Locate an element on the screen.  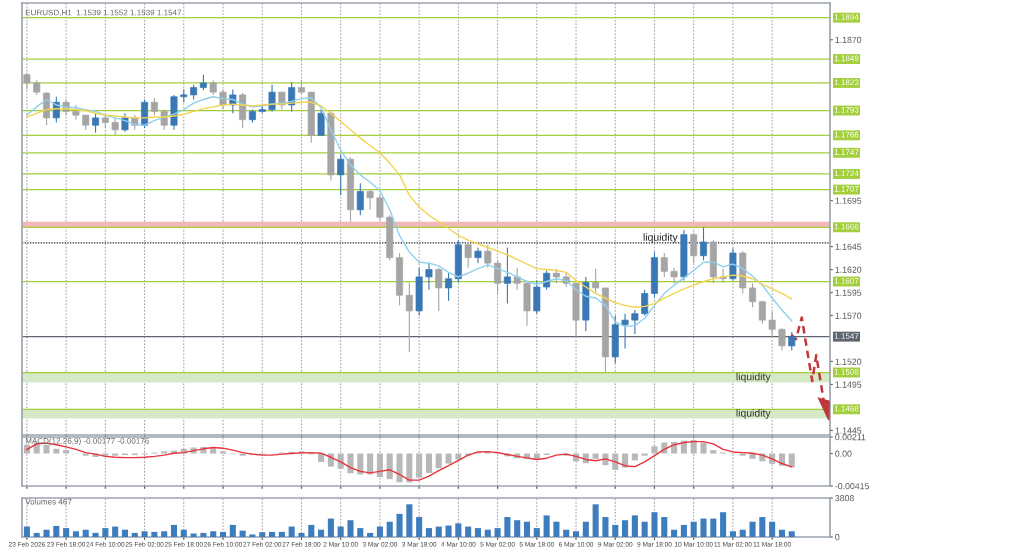
y-tick-label: 1.1645 is located at coordinates (848, 246).